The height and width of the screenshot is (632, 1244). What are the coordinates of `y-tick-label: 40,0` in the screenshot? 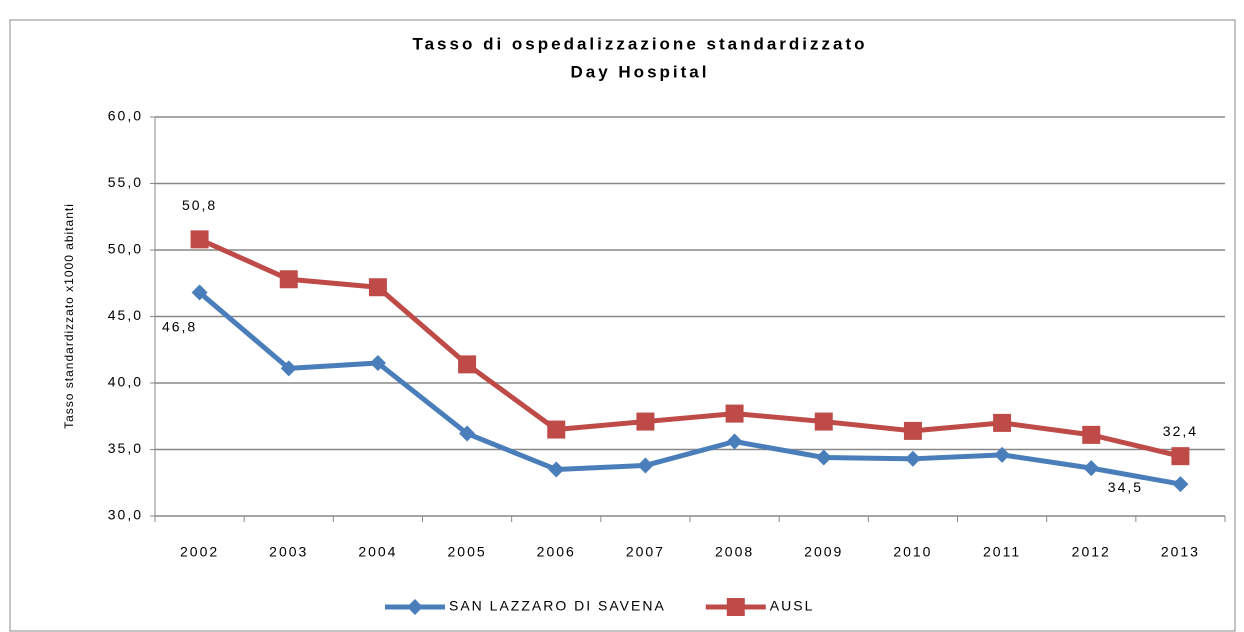 It's located at (125, 382).